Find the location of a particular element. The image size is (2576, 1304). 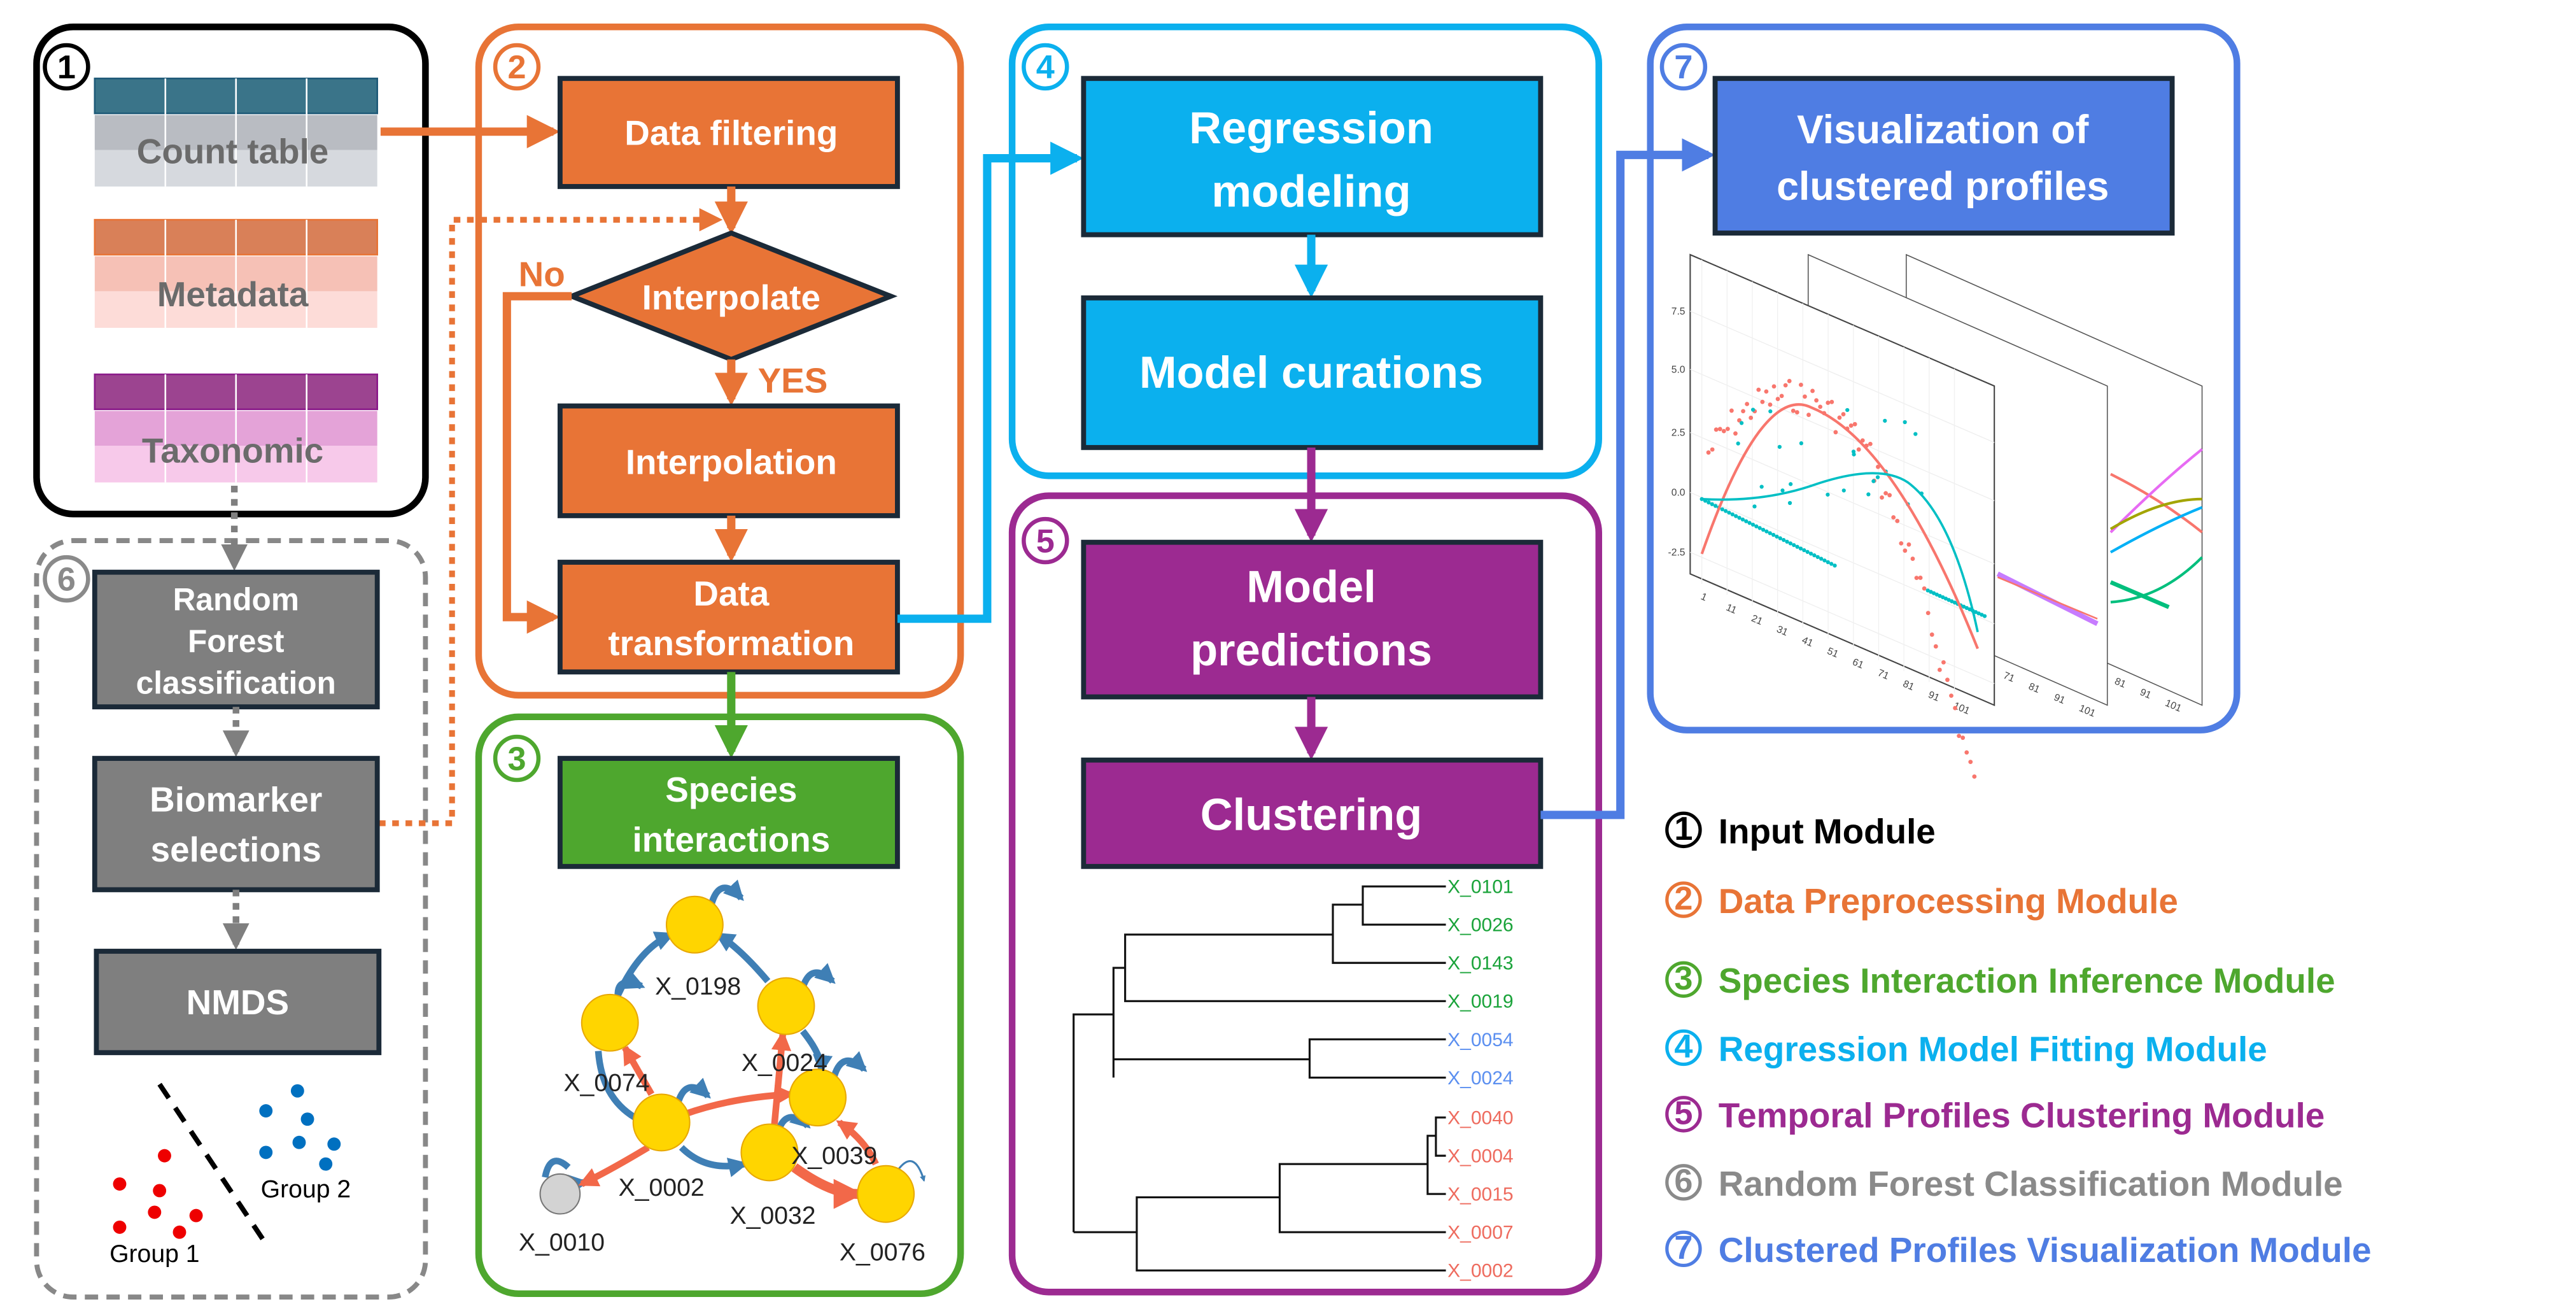

y-tick-label: 5.0 is located at coordinates (1679, 369).